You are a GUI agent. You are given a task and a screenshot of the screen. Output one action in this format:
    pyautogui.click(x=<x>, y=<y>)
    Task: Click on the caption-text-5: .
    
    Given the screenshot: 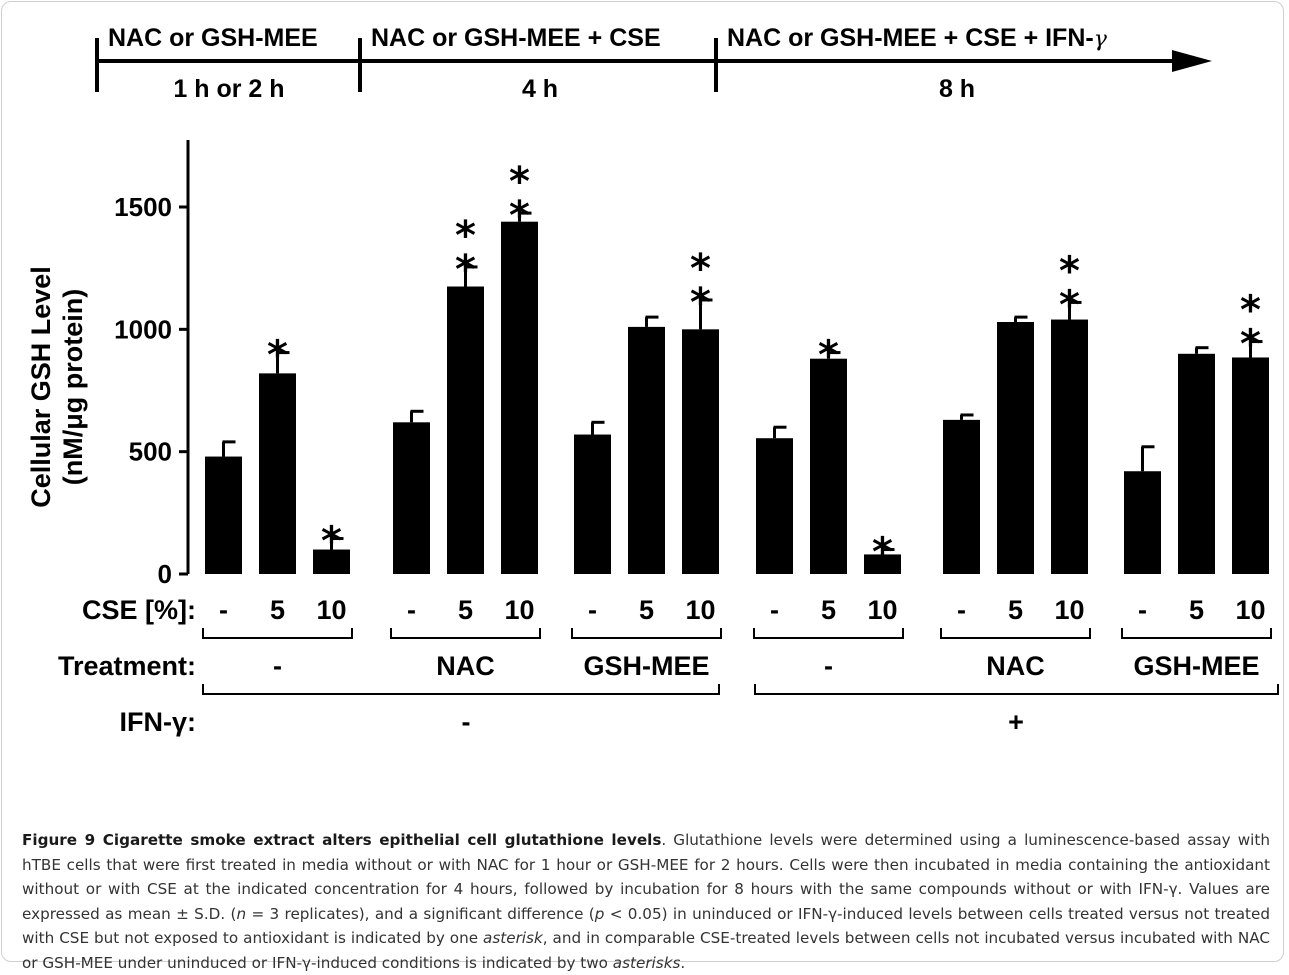 What is the action you would take?
    pyautogui.click(x=683, y=962)
    